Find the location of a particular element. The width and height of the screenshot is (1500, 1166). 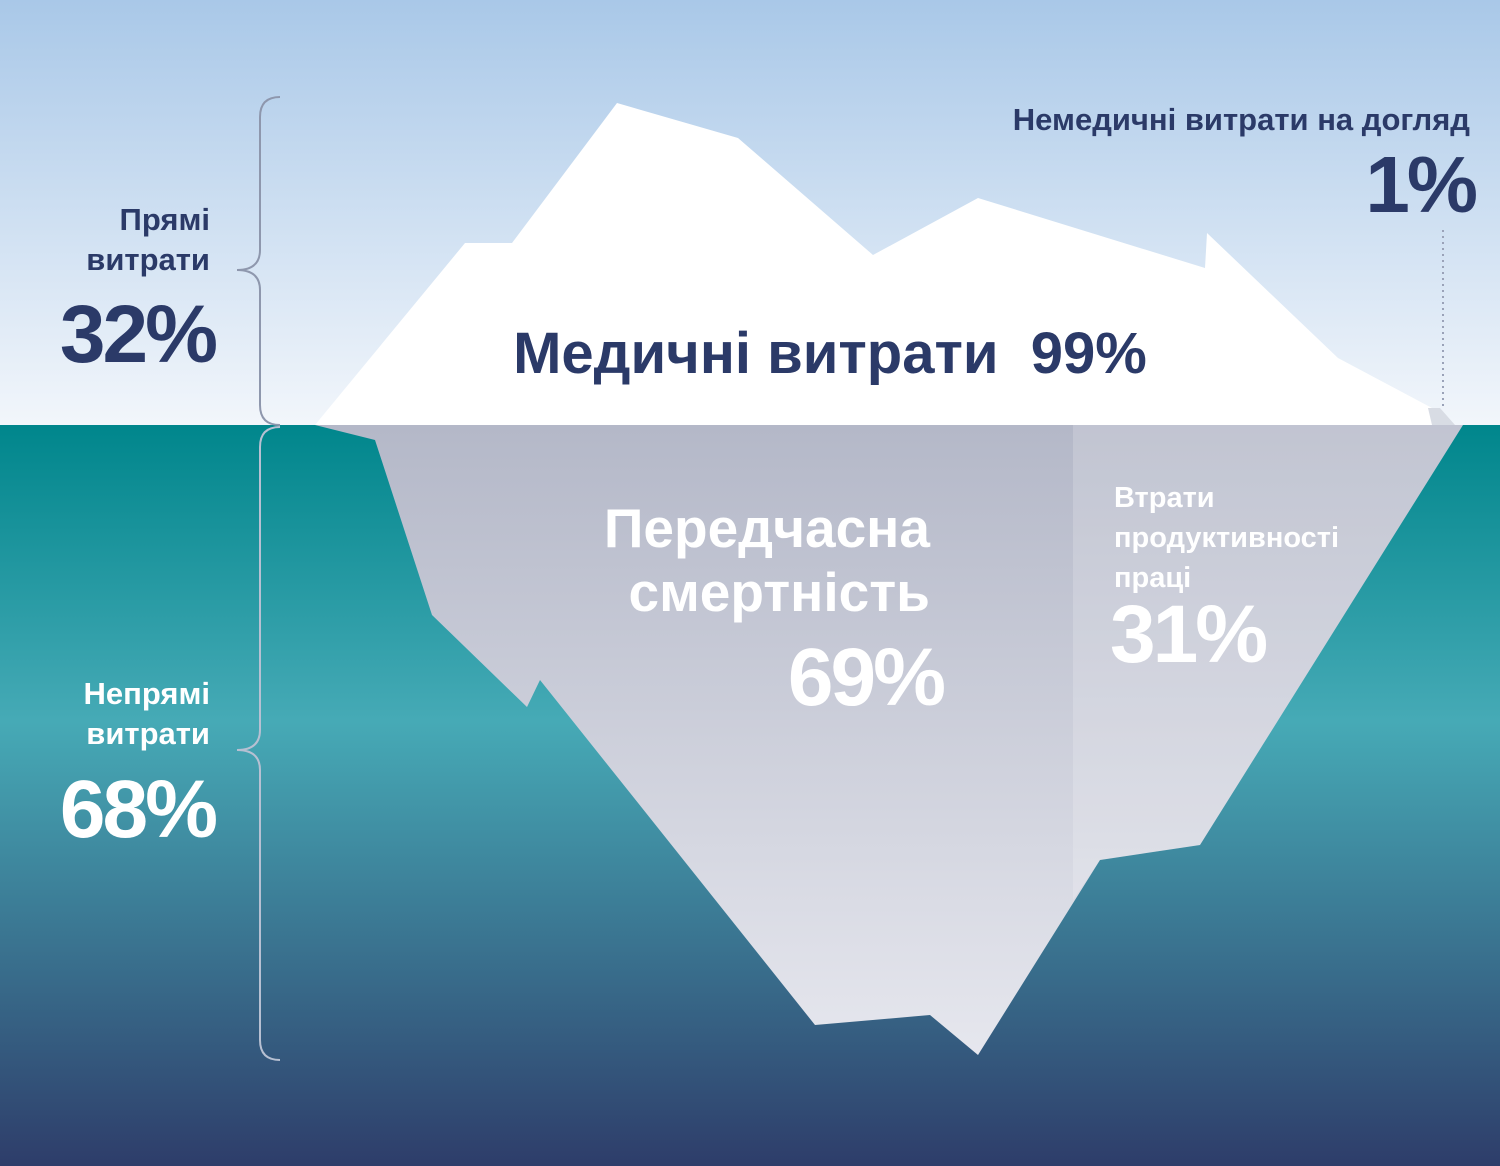

productivity-section is located at coordinates (1268, 662).